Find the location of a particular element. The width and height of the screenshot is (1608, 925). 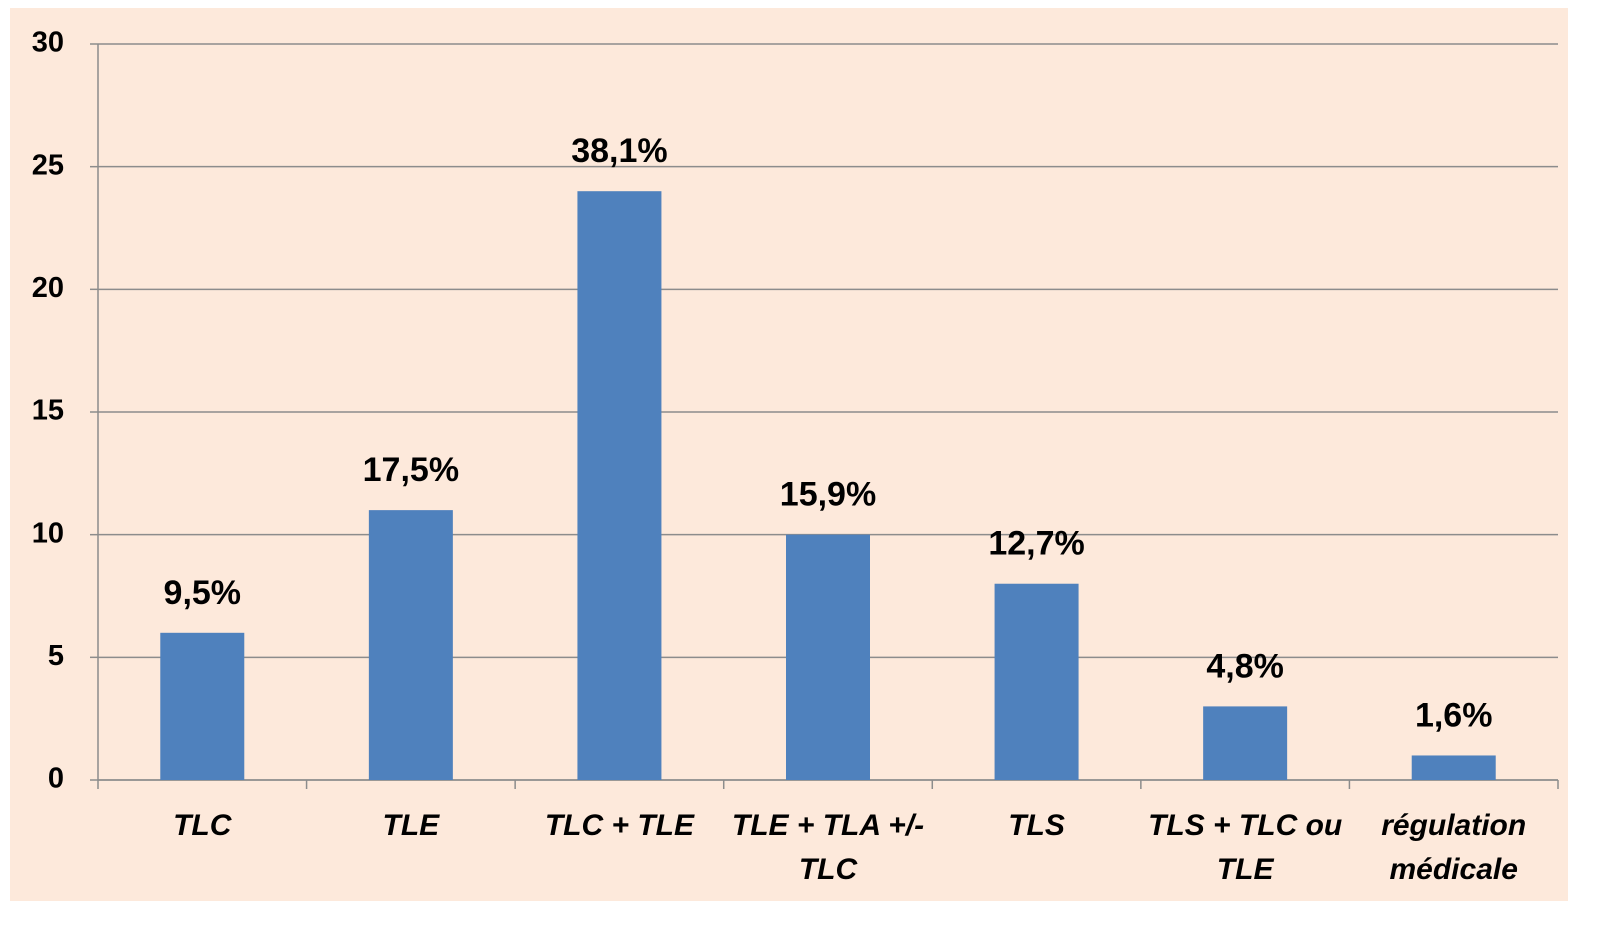

x-tick-label: TLS + TLC ou TLE is located at coordinates (1245, 847).